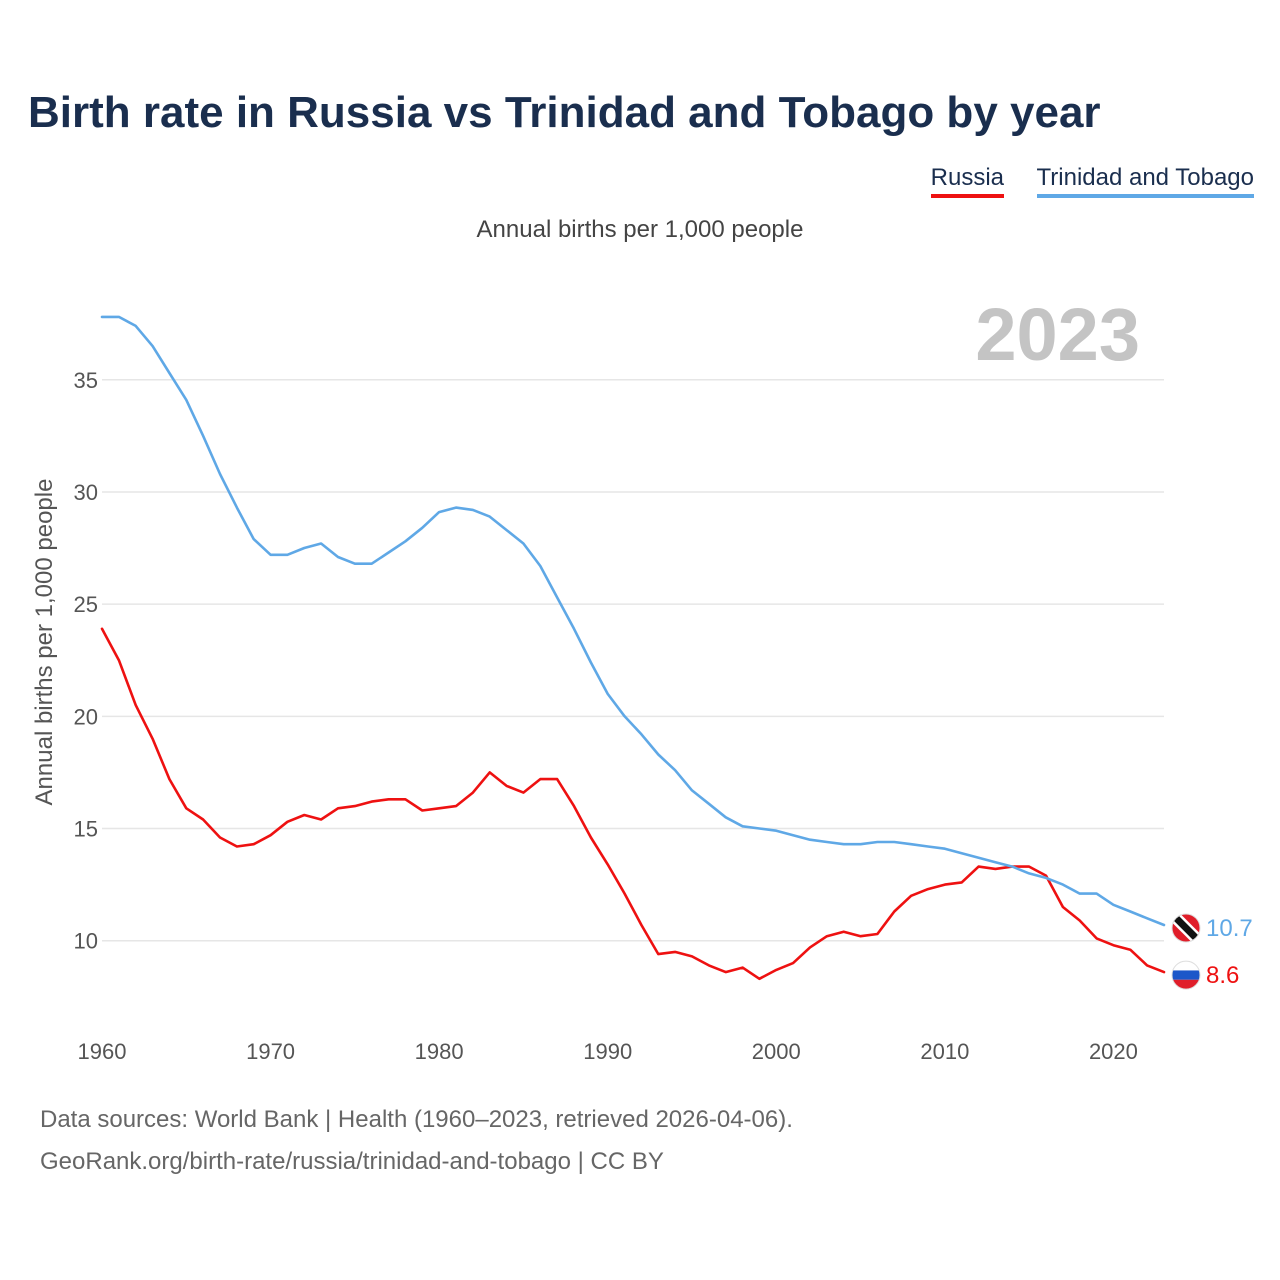 This screenshot has height=1280, width=1280. Describe the element at coordinates (640, 229) in the screenshot. I see `chart-subtitle: Annual births per 1,000 people` at that location.